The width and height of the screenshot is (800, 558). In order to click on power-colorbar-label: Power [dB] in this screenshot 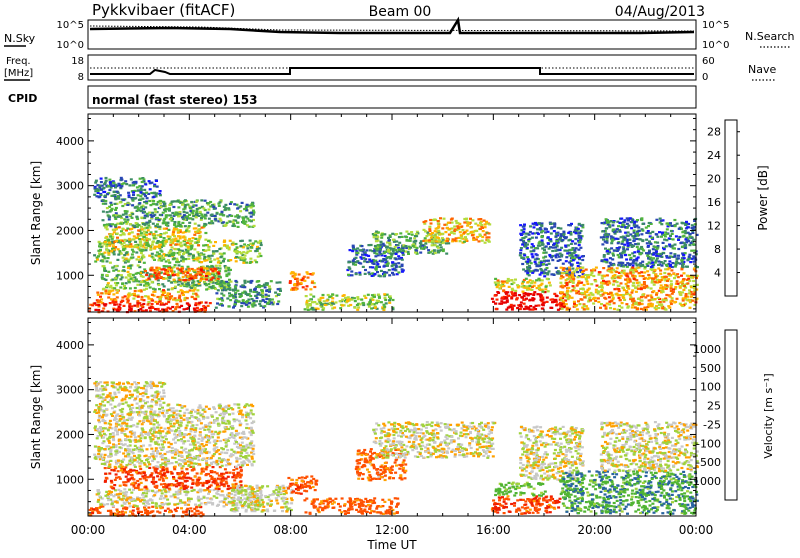, I will do `click(763, 197)`.